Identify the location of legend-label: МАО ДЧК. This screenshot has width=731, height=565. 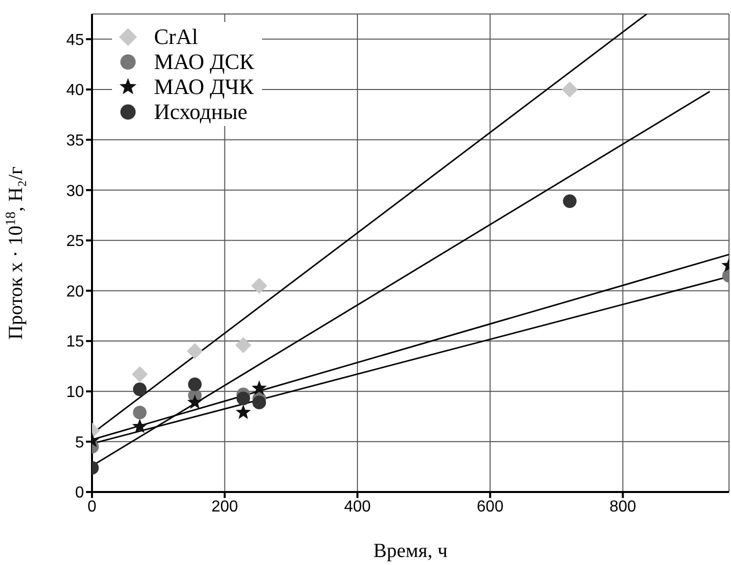
(204, 86).